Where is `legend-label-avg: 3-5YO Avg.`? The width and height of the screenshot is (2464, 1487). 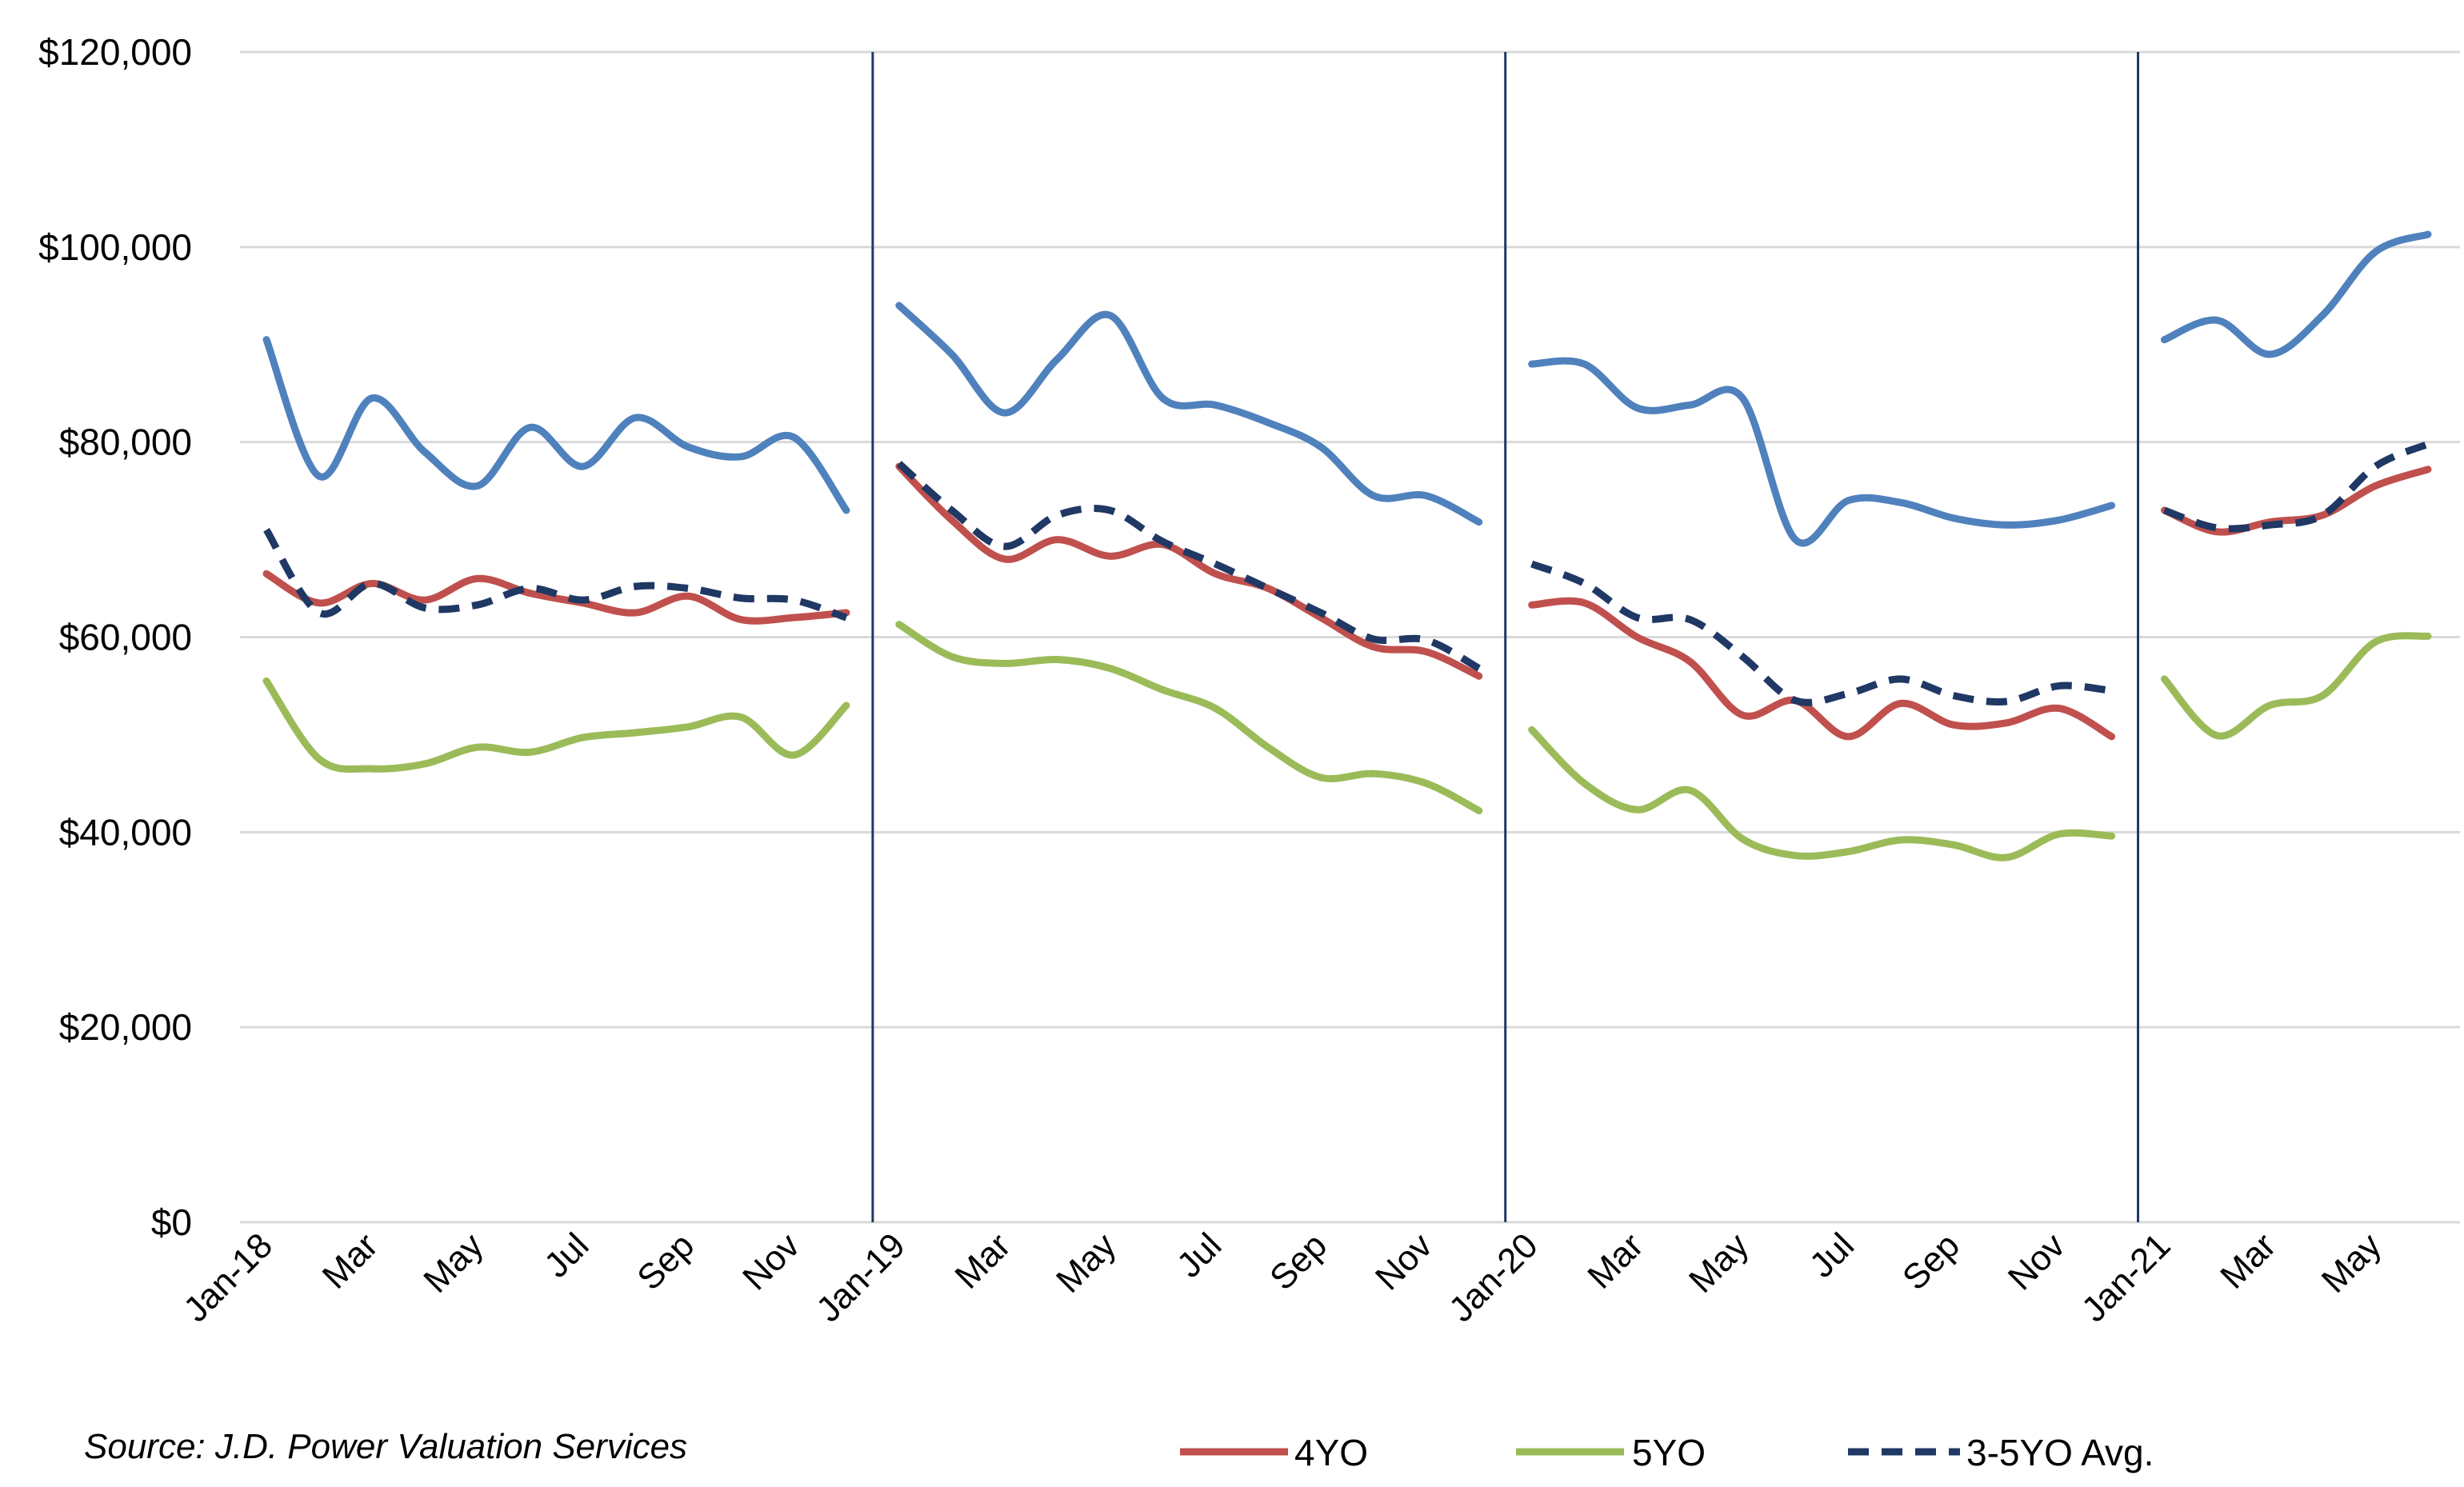
legend-label-avg: 3-5YO Avg. is located at coordinates (2060, 1453).